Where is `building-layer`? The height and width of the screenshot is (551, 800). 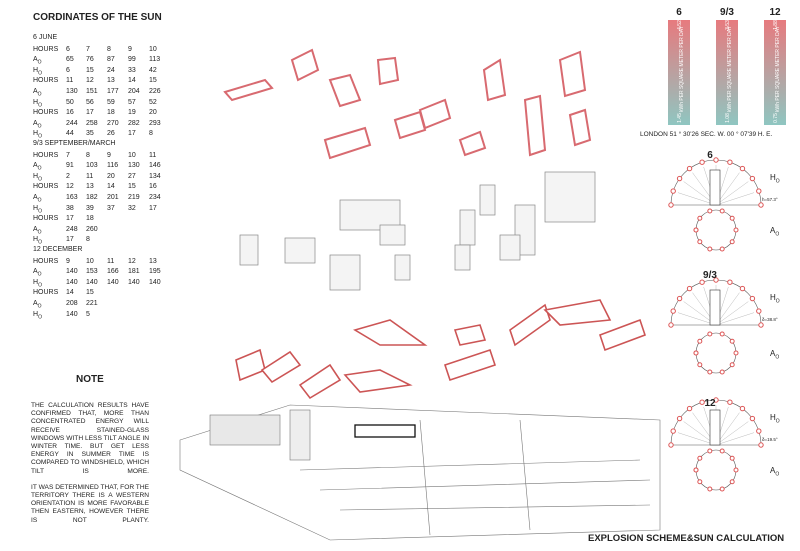
building-layer is located at coordinates (417, 231).